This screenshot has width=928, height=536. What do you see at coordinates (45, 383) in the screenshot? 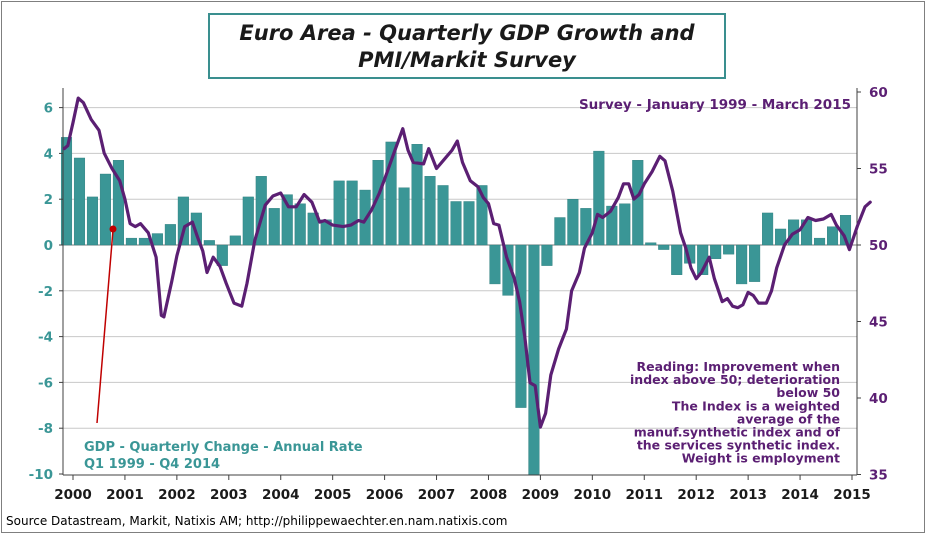
I see `left-tick-label: -6` at bounding box center [45, 383].